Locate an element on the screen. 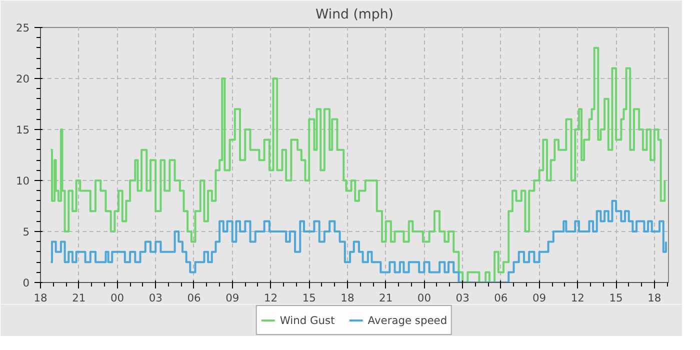 The width and height of the screenshot is (700, 350). y-tick-label: 20 is located at coordinates (23, 79).